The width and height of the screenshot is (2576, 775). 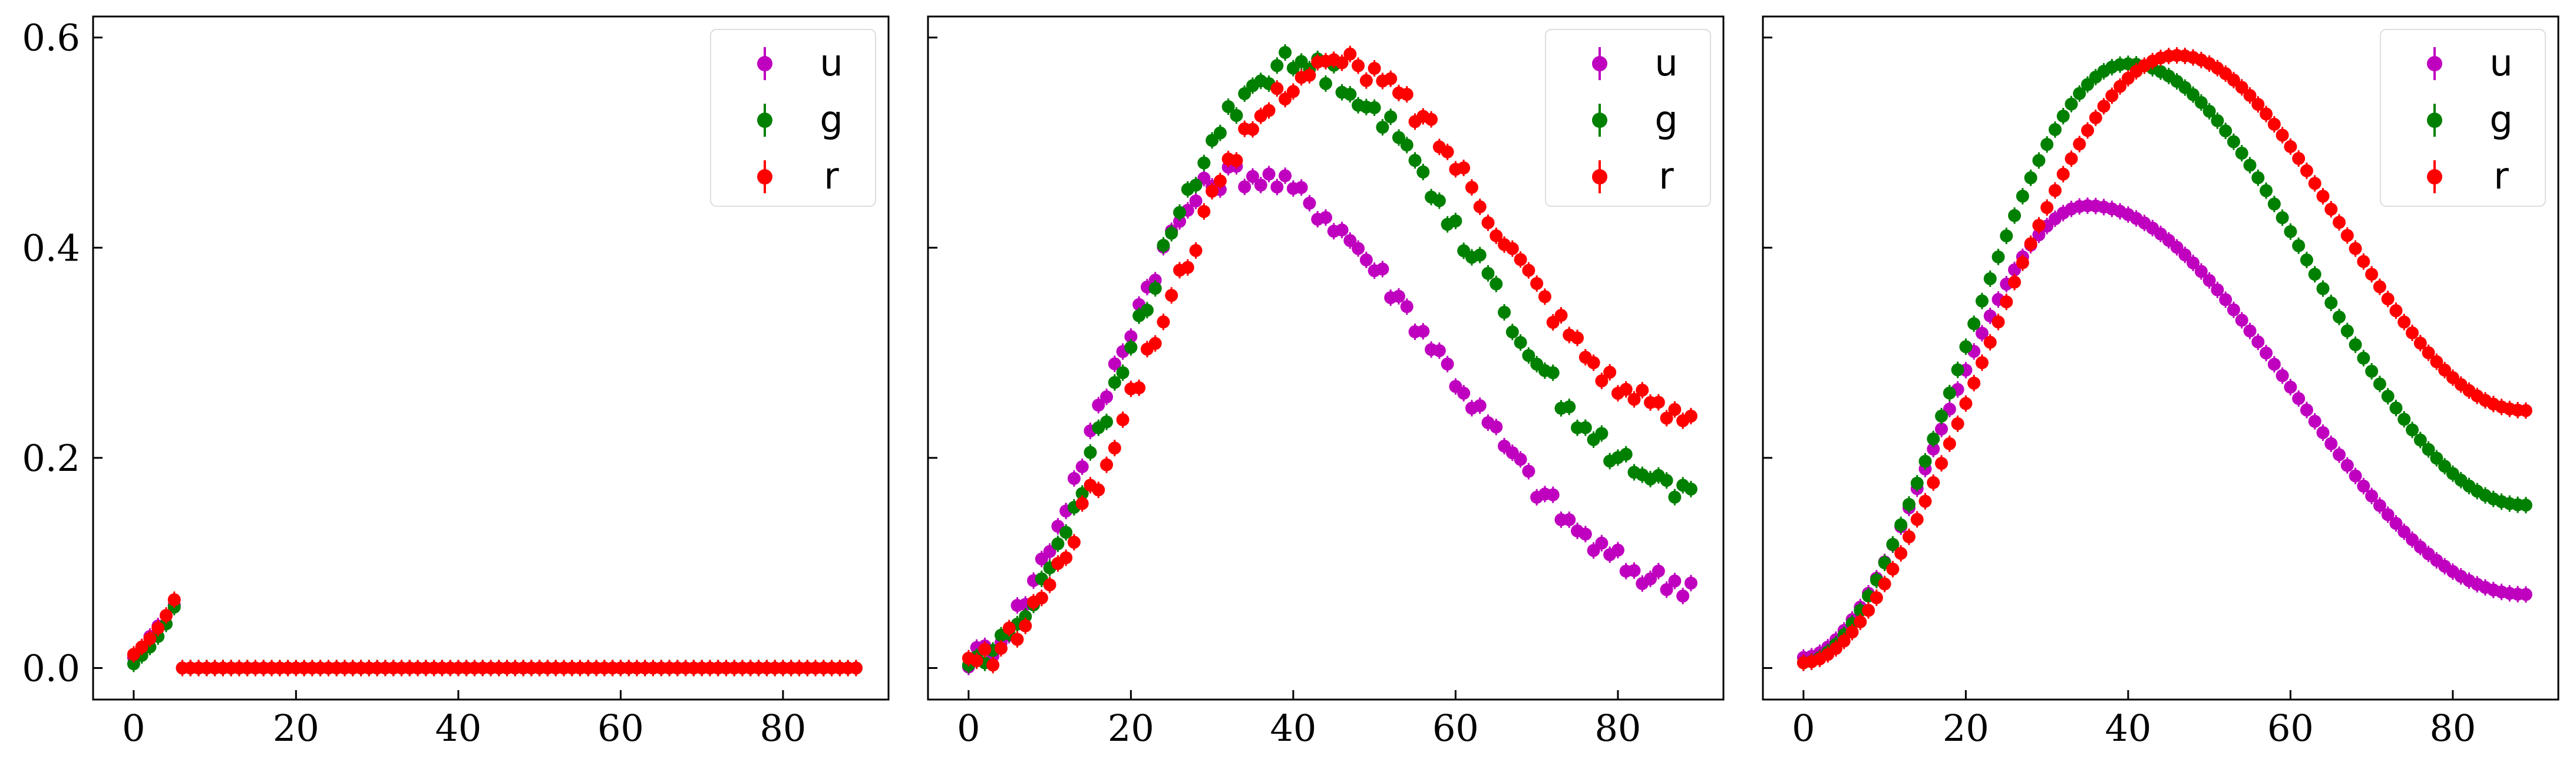 I want to click on x-tick-label: 80, so click(x=2452, y=728).